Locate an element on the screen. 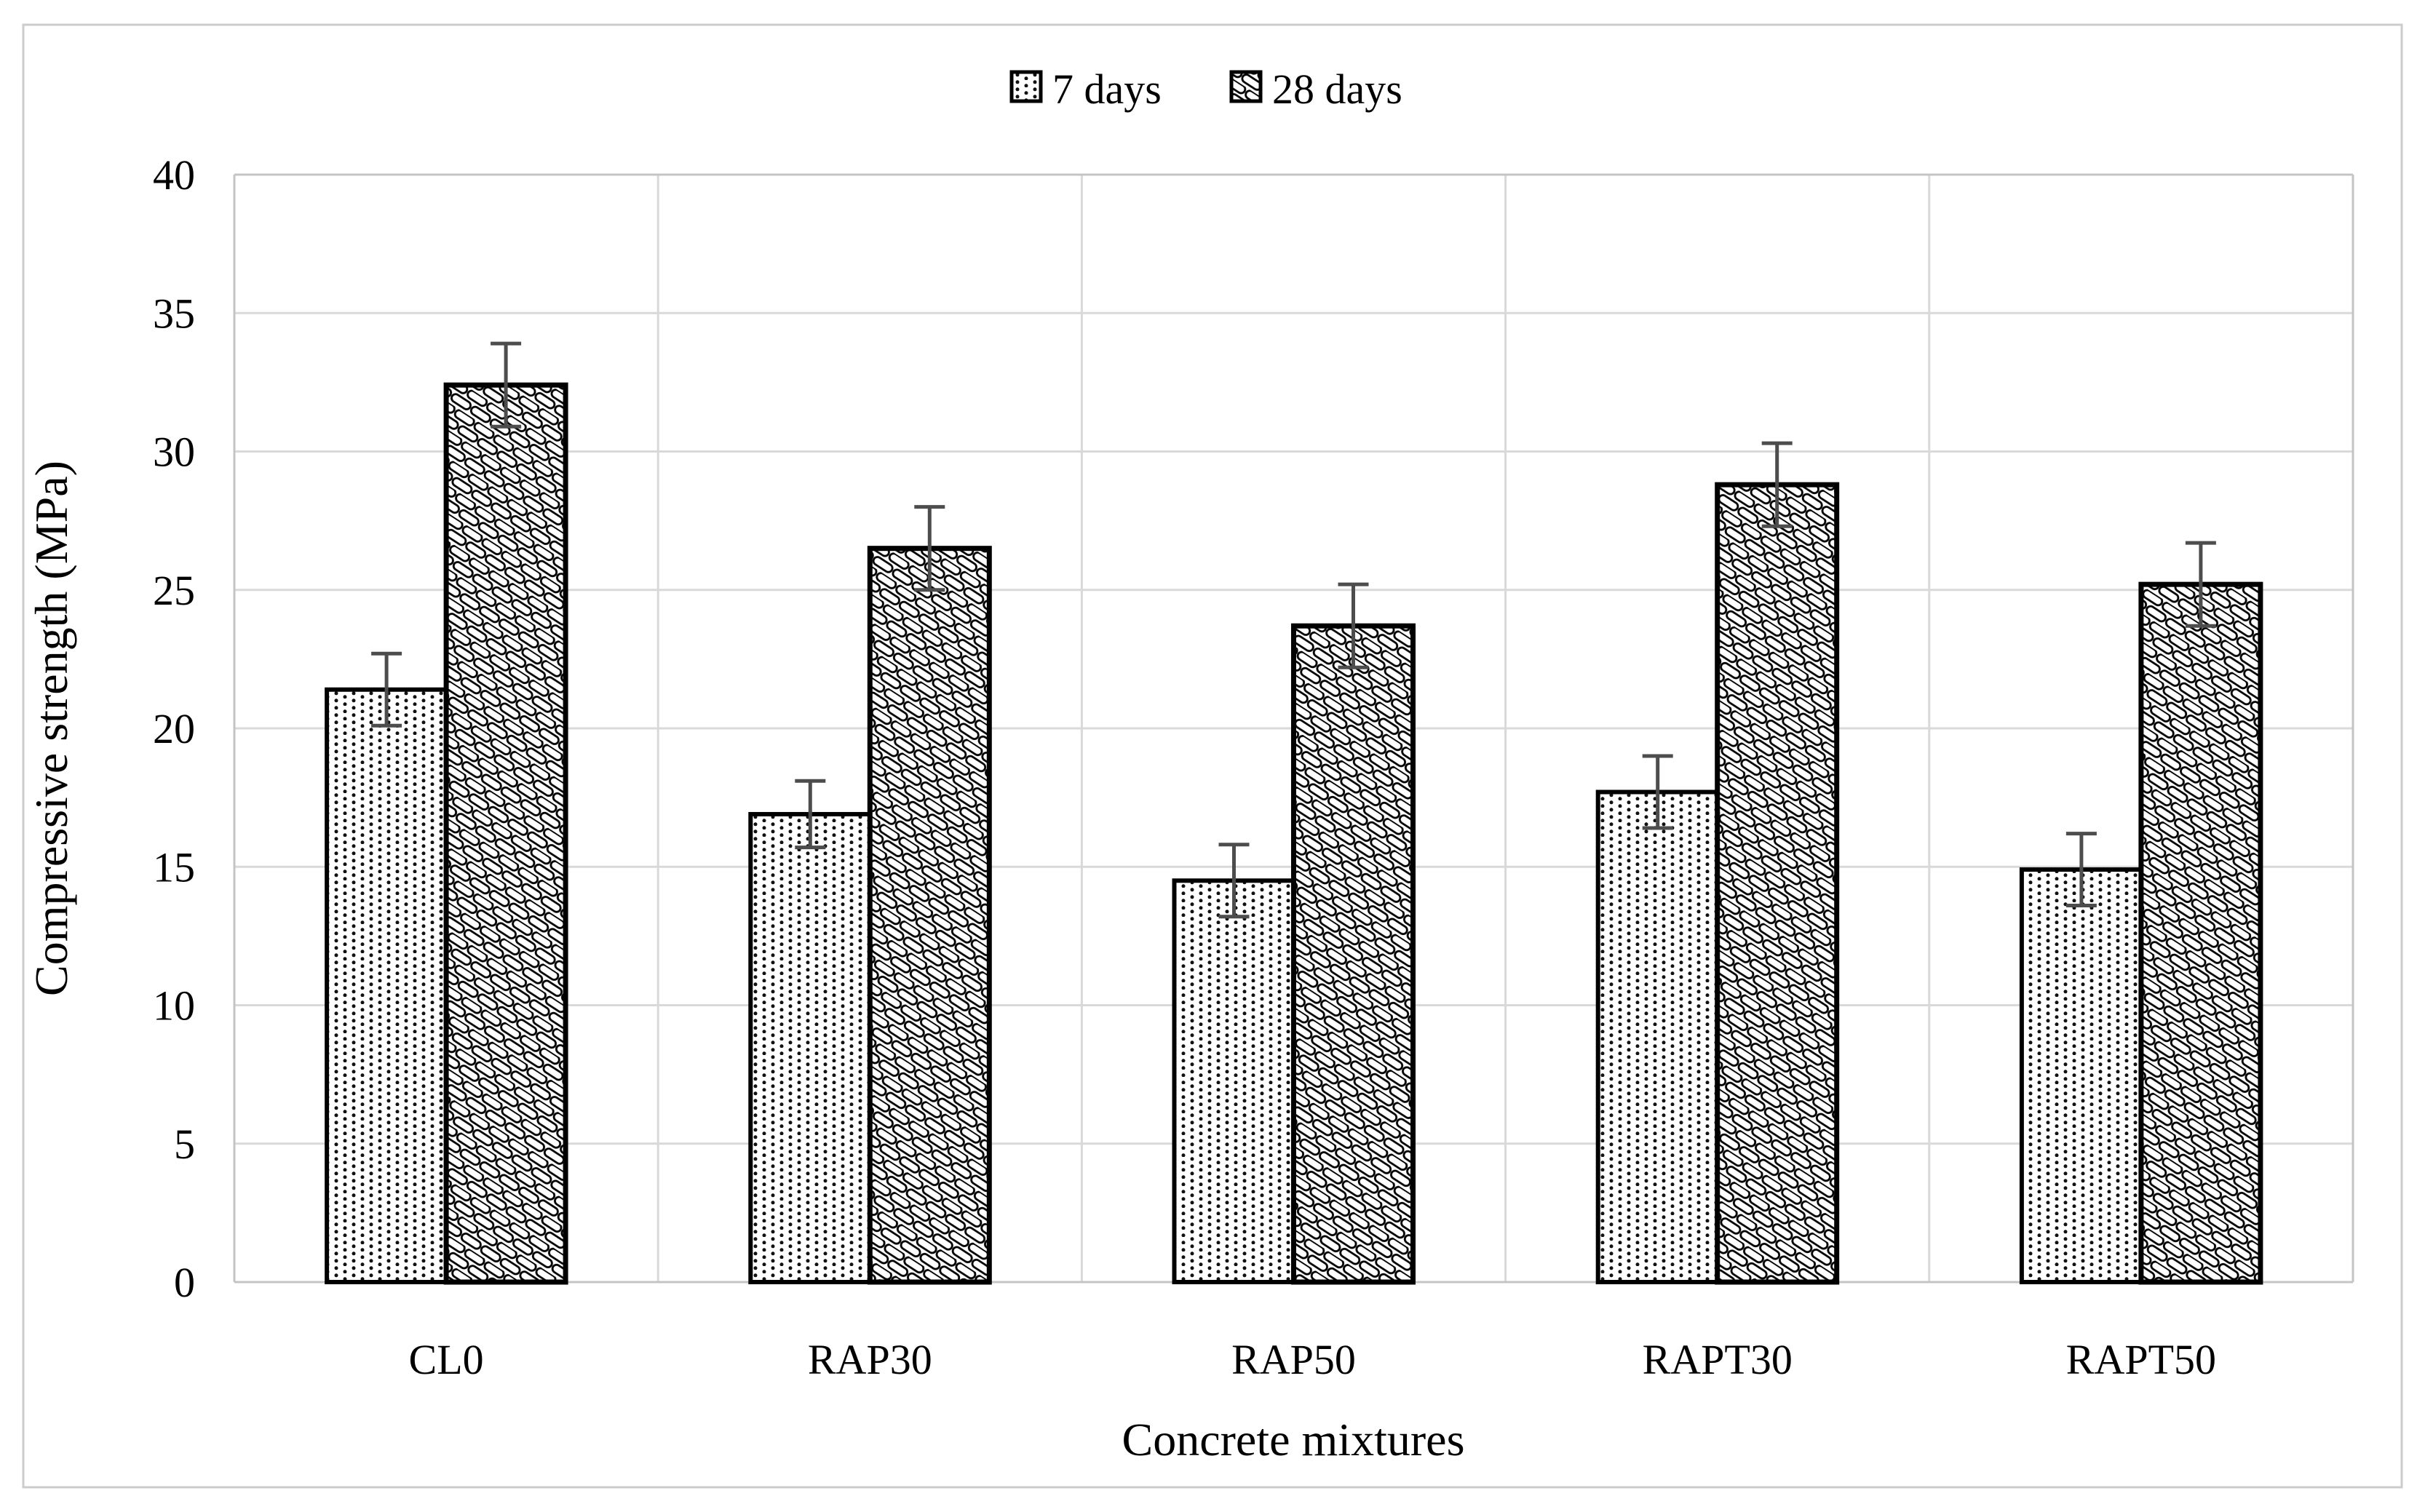 This screenshot has width=2425, height=1512. bar-7days-RAP30 is located at coordinates (811, 1047).